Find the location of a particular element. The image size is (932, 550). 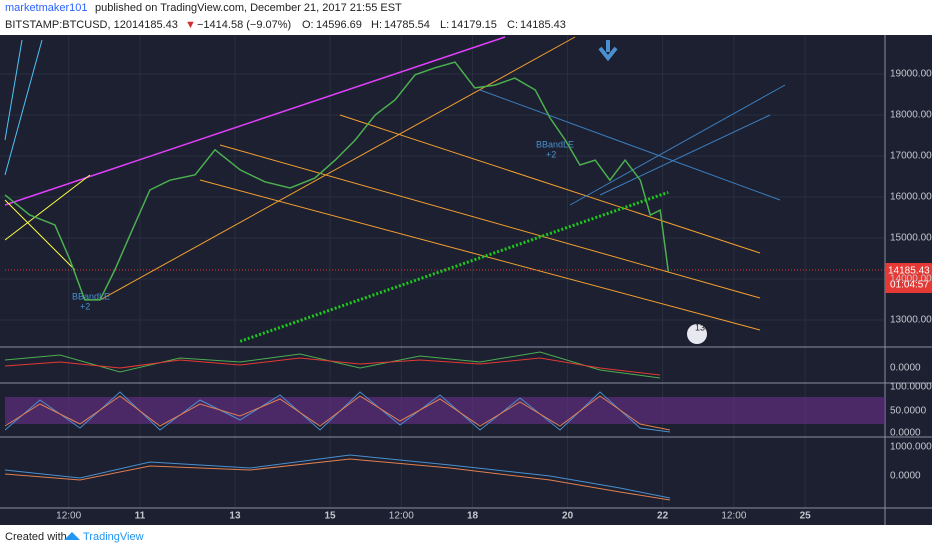

y-tick-label: 13000.00 is located at coordinates (911, 320).